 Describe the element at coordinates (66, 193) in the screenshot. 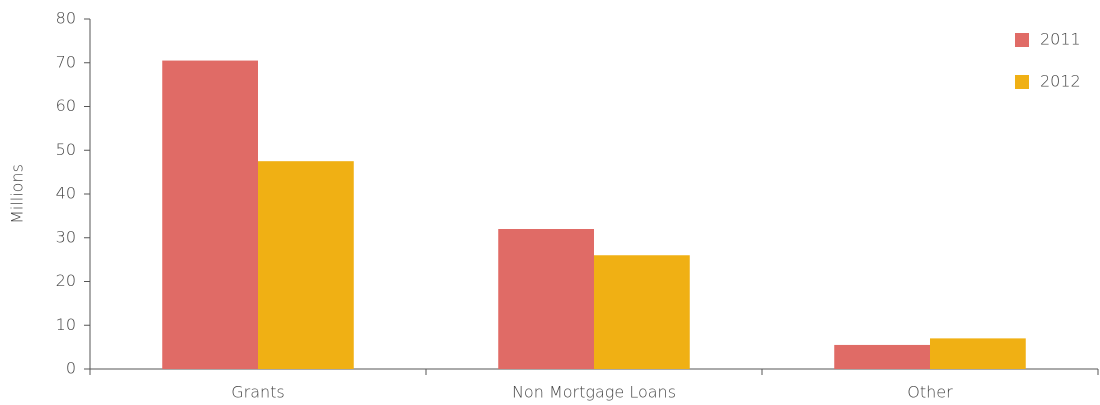

I see `y-tick-label: 40` at that location.